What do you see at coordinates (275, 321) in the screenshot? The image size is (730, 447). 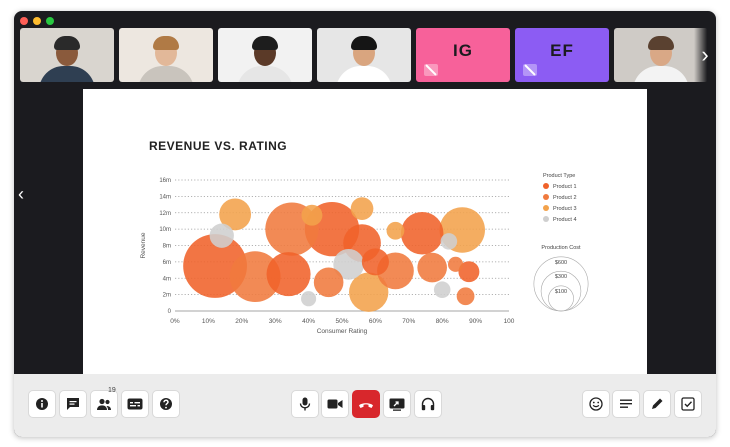 I see `x-tick-label: 30%` at bounding box center [275, 321].